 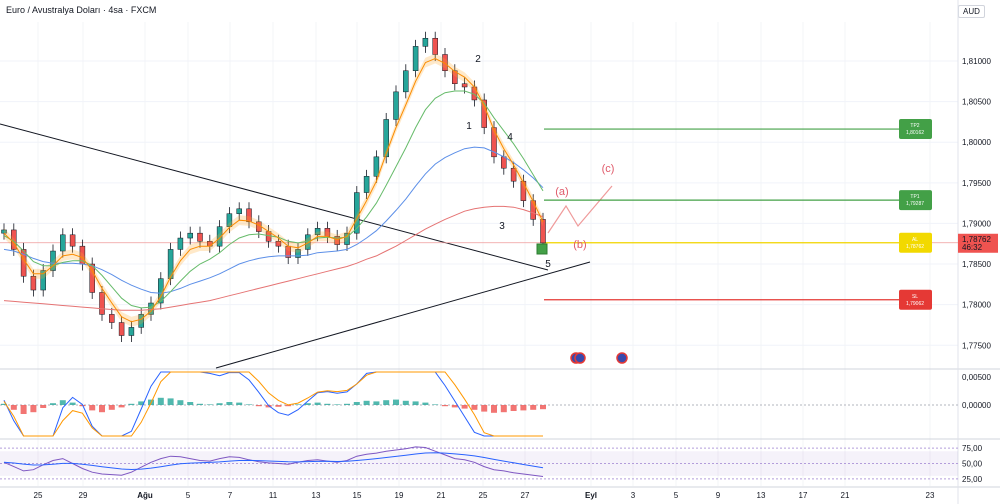 I want to click on time-tick-label: Ağu, so click(x=145, y=495).